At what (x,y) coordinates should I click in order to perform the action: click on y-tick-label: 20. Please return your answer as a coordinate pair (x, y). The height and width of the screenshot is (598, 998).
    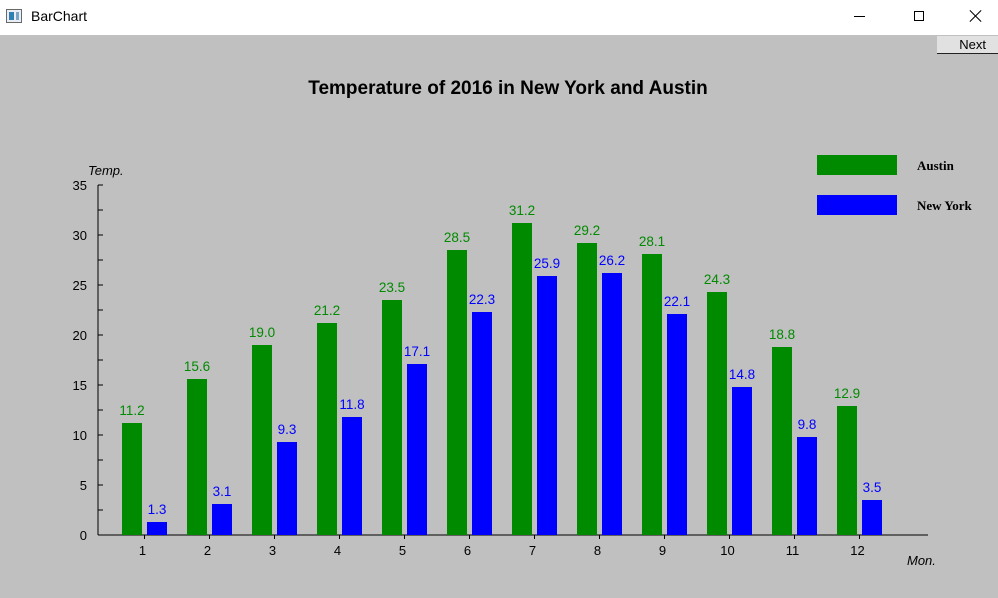
    Looking at the image, I should click on (80, 335).